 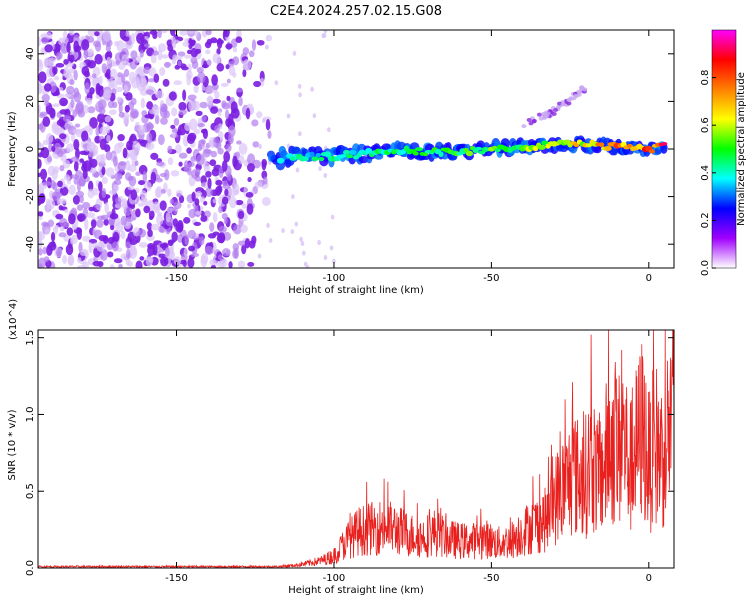 What do you see at coordinates (705, 173) in the screenshot?
I see `colorbar-tick-label: 0.4` at bounding box center [705, 173].